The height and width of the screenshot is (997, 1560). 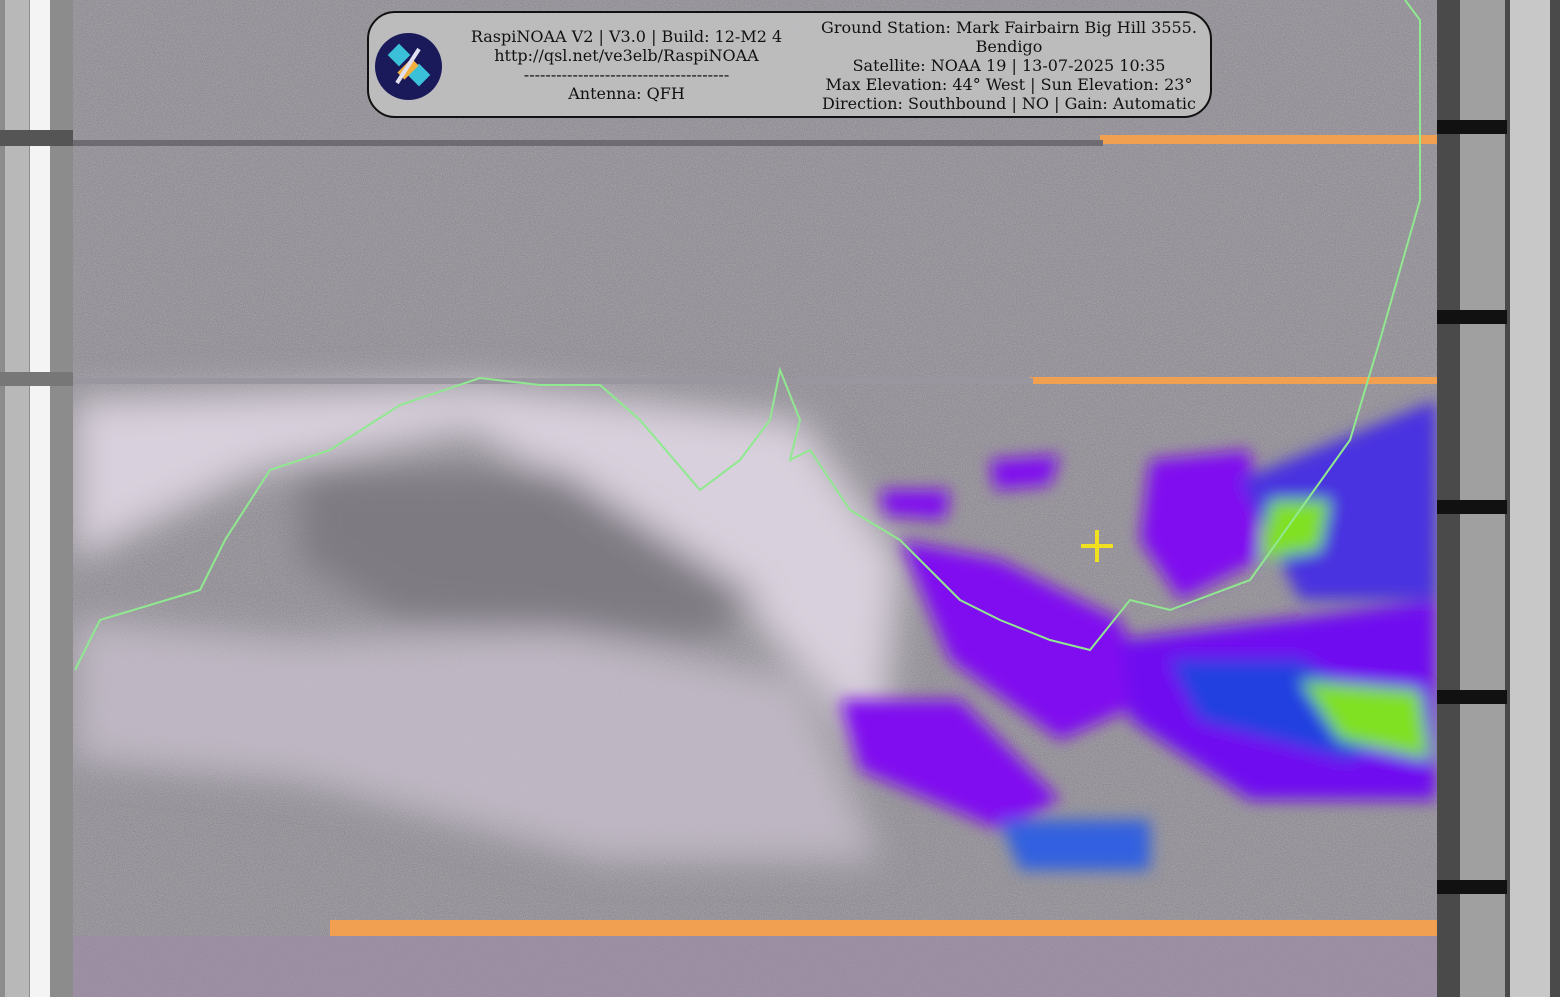 I want to click on software-url: http://qsl.net/ve3elb/RaspiNOAA, so click(x=626, y=55).